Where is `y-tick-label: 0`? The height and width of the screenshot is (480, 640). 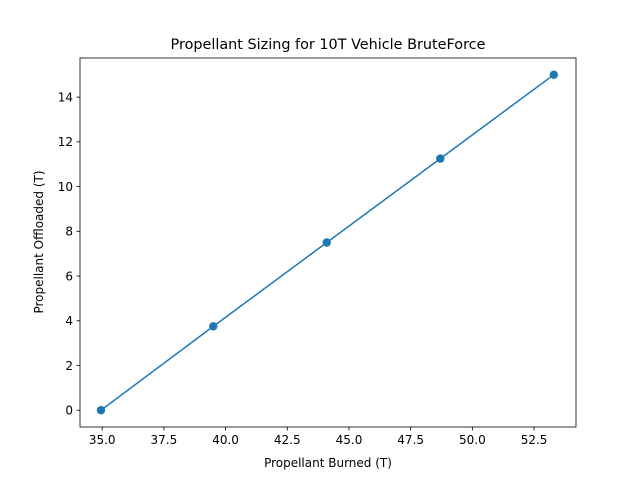
y-tick-label: 0 is located at coordinates (69, 411).